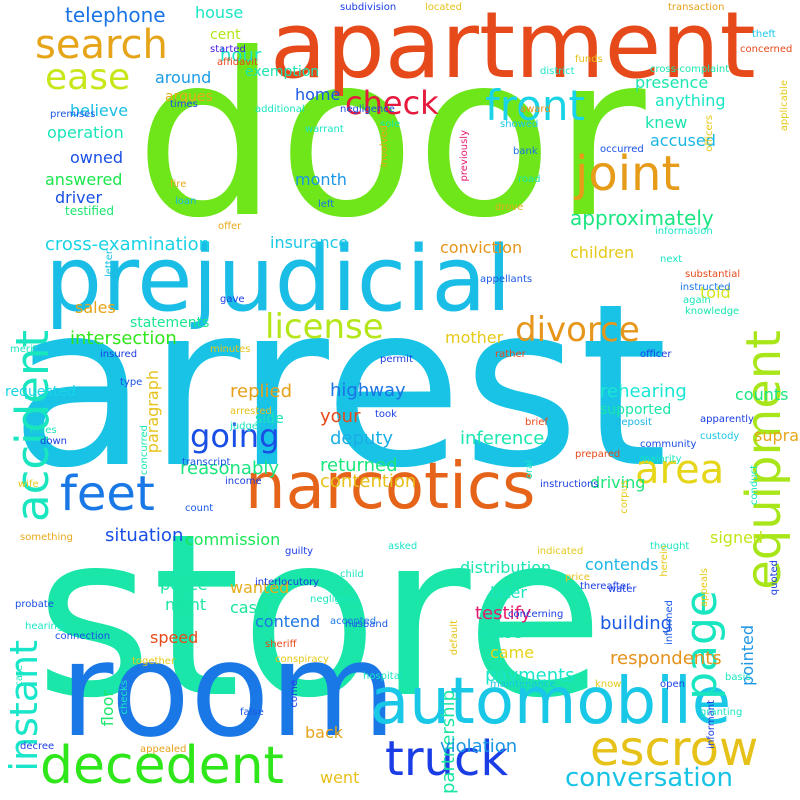 Image resolution: width=800 pixels, height=800 pixels. What do you see at coordinates (53, 441) in the screenshot?
I see `word-down: down` at bounding box center [53, 441].